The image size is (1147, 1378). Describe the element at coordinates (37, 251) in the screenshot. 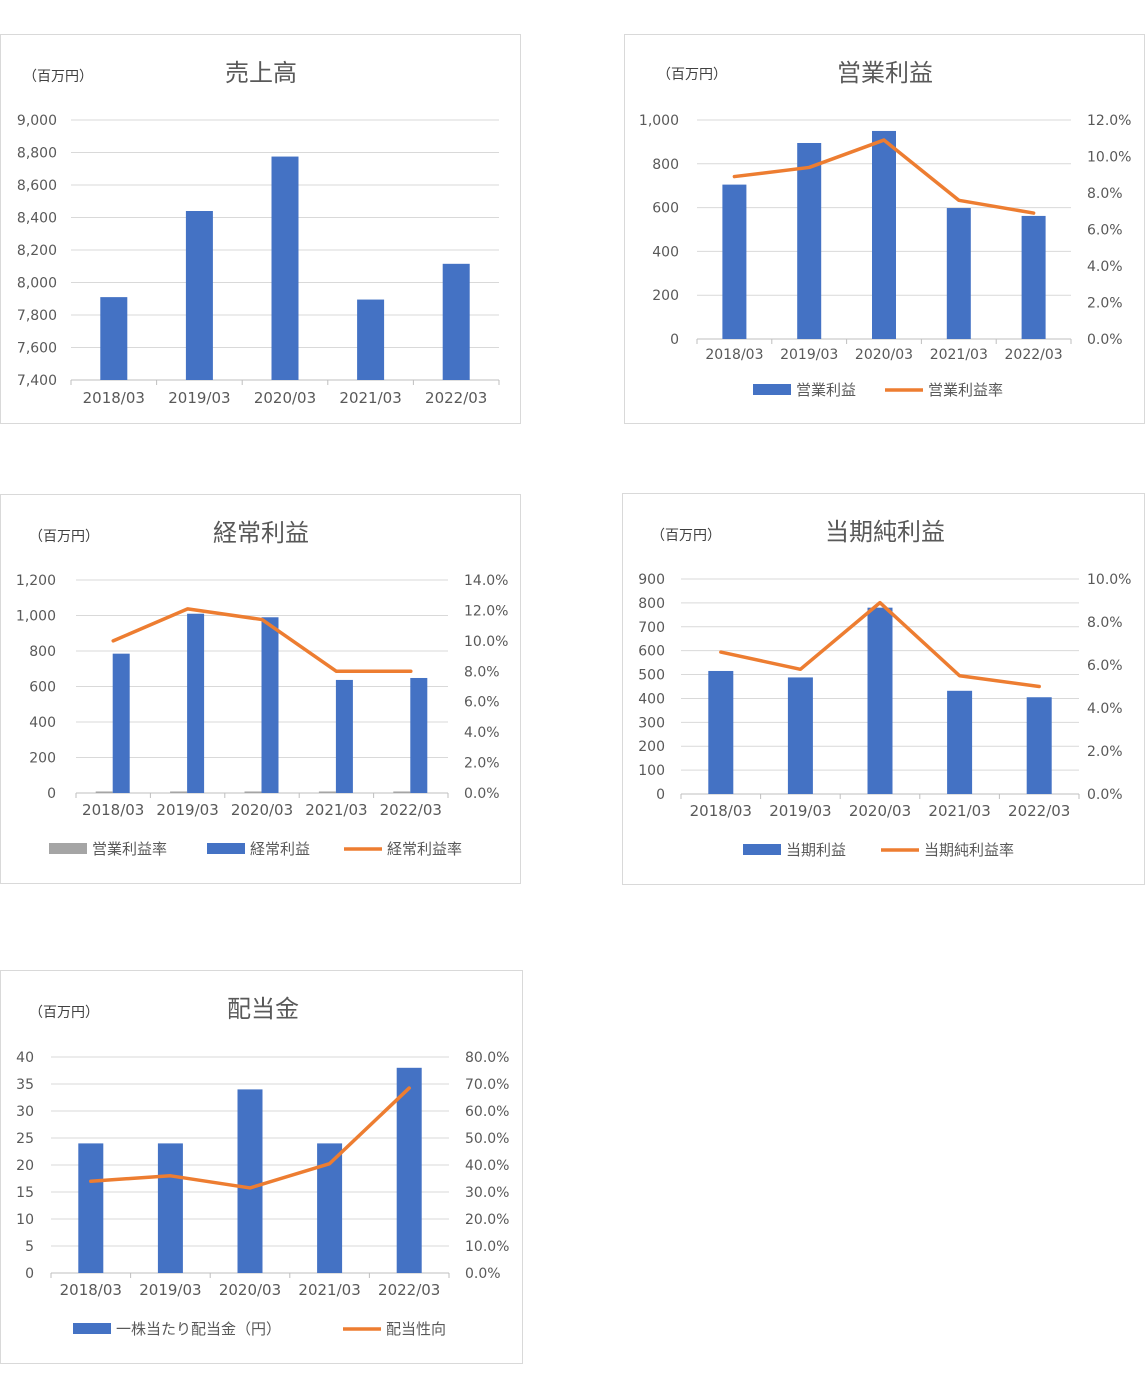

I see `y-tick-label: 8,200` at that location.